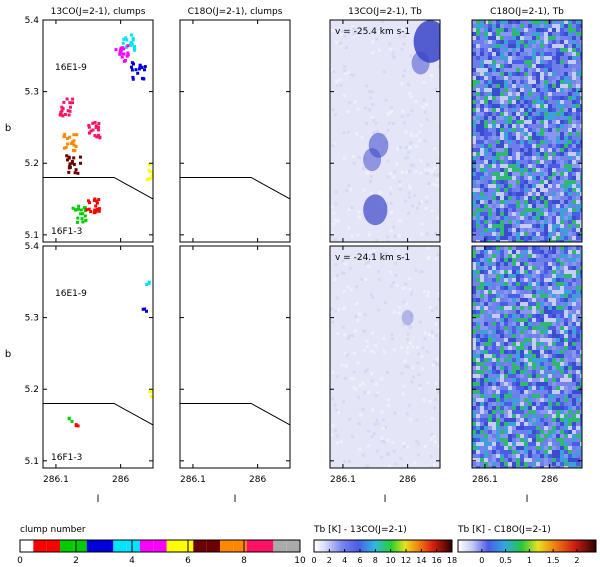 The width and height of the screenshot is (600, 567). Describe the element at coordinates (385, 131) in the screenshot. I see `panel-frame` at that location.